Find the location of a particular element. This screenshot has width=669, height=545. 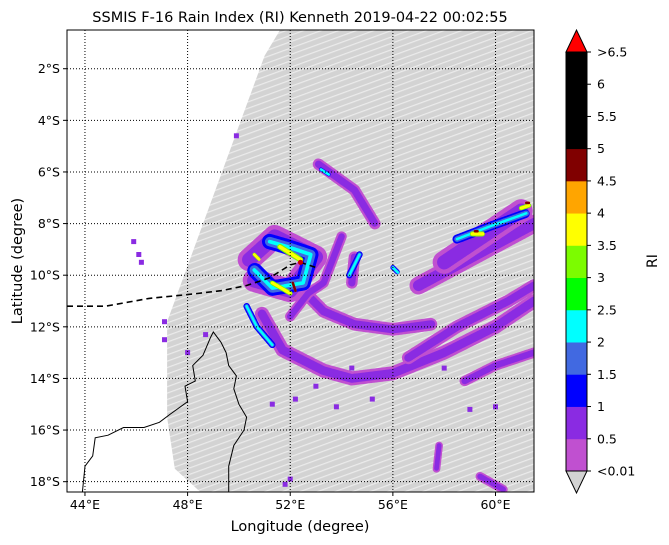

x-tick-label: 56°E is located at coordinates (393, 504).